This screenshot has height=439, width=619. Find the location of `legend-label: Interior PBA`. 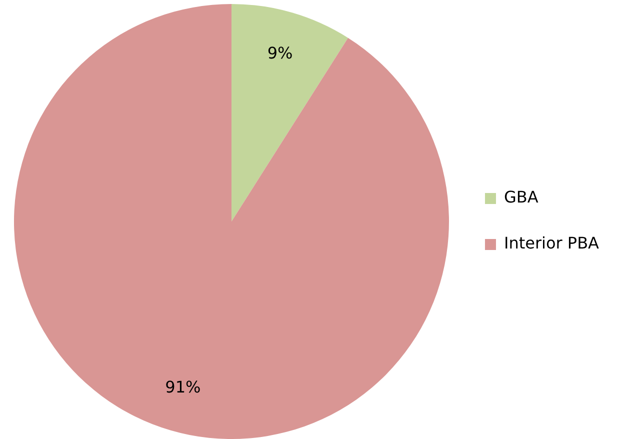

legend-label: Interior PBA is located at coordinates (552, 243).